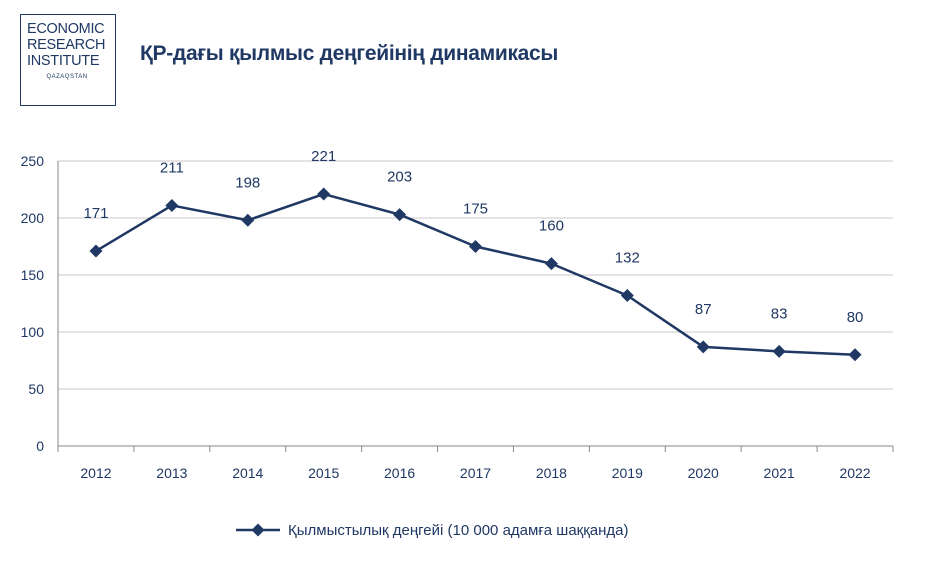 The image size is (925, 566). What do you see at coordinates (172, 205) in the screenshot?
I see `data-point-2013` at bounding box center [172, 205].